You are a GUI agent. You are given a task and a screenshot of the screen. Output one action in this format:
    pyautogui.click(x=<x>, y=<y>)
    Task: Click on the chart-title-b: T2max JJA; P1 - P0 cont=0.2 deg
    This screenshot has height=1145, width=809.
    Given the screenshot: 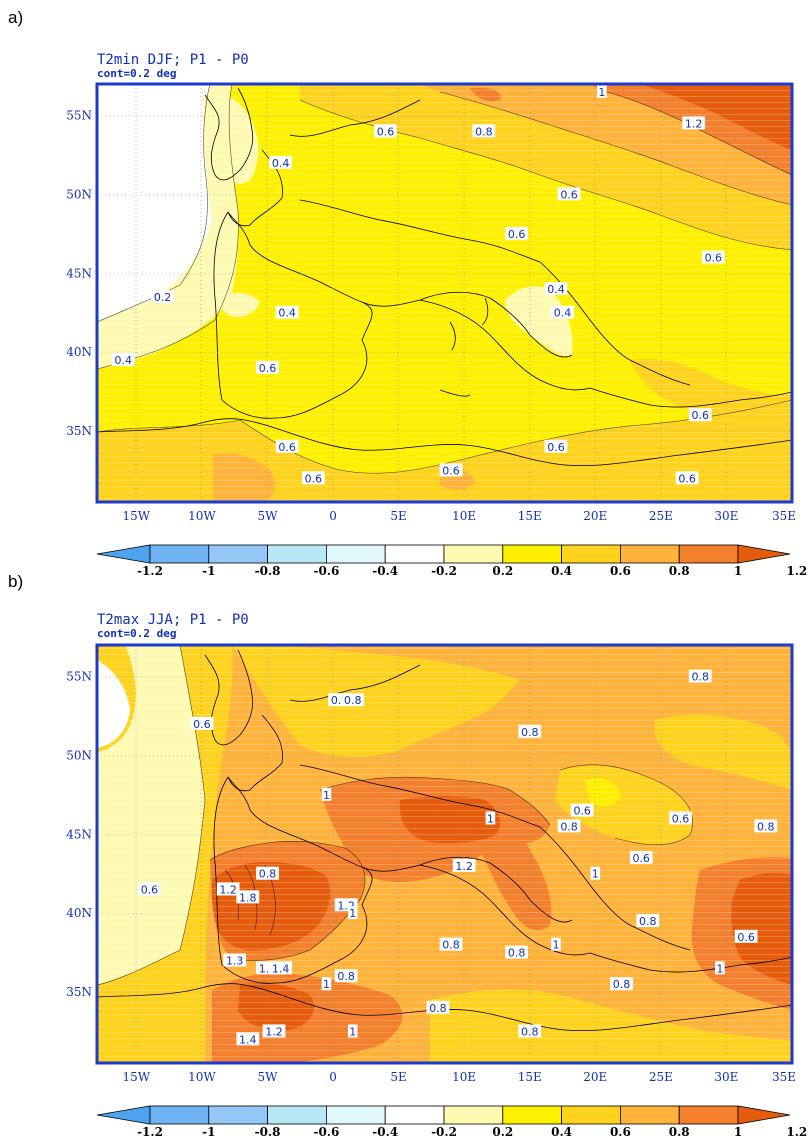 What is the action you would take?
    pyautogui.click(x=173, y=626)
    